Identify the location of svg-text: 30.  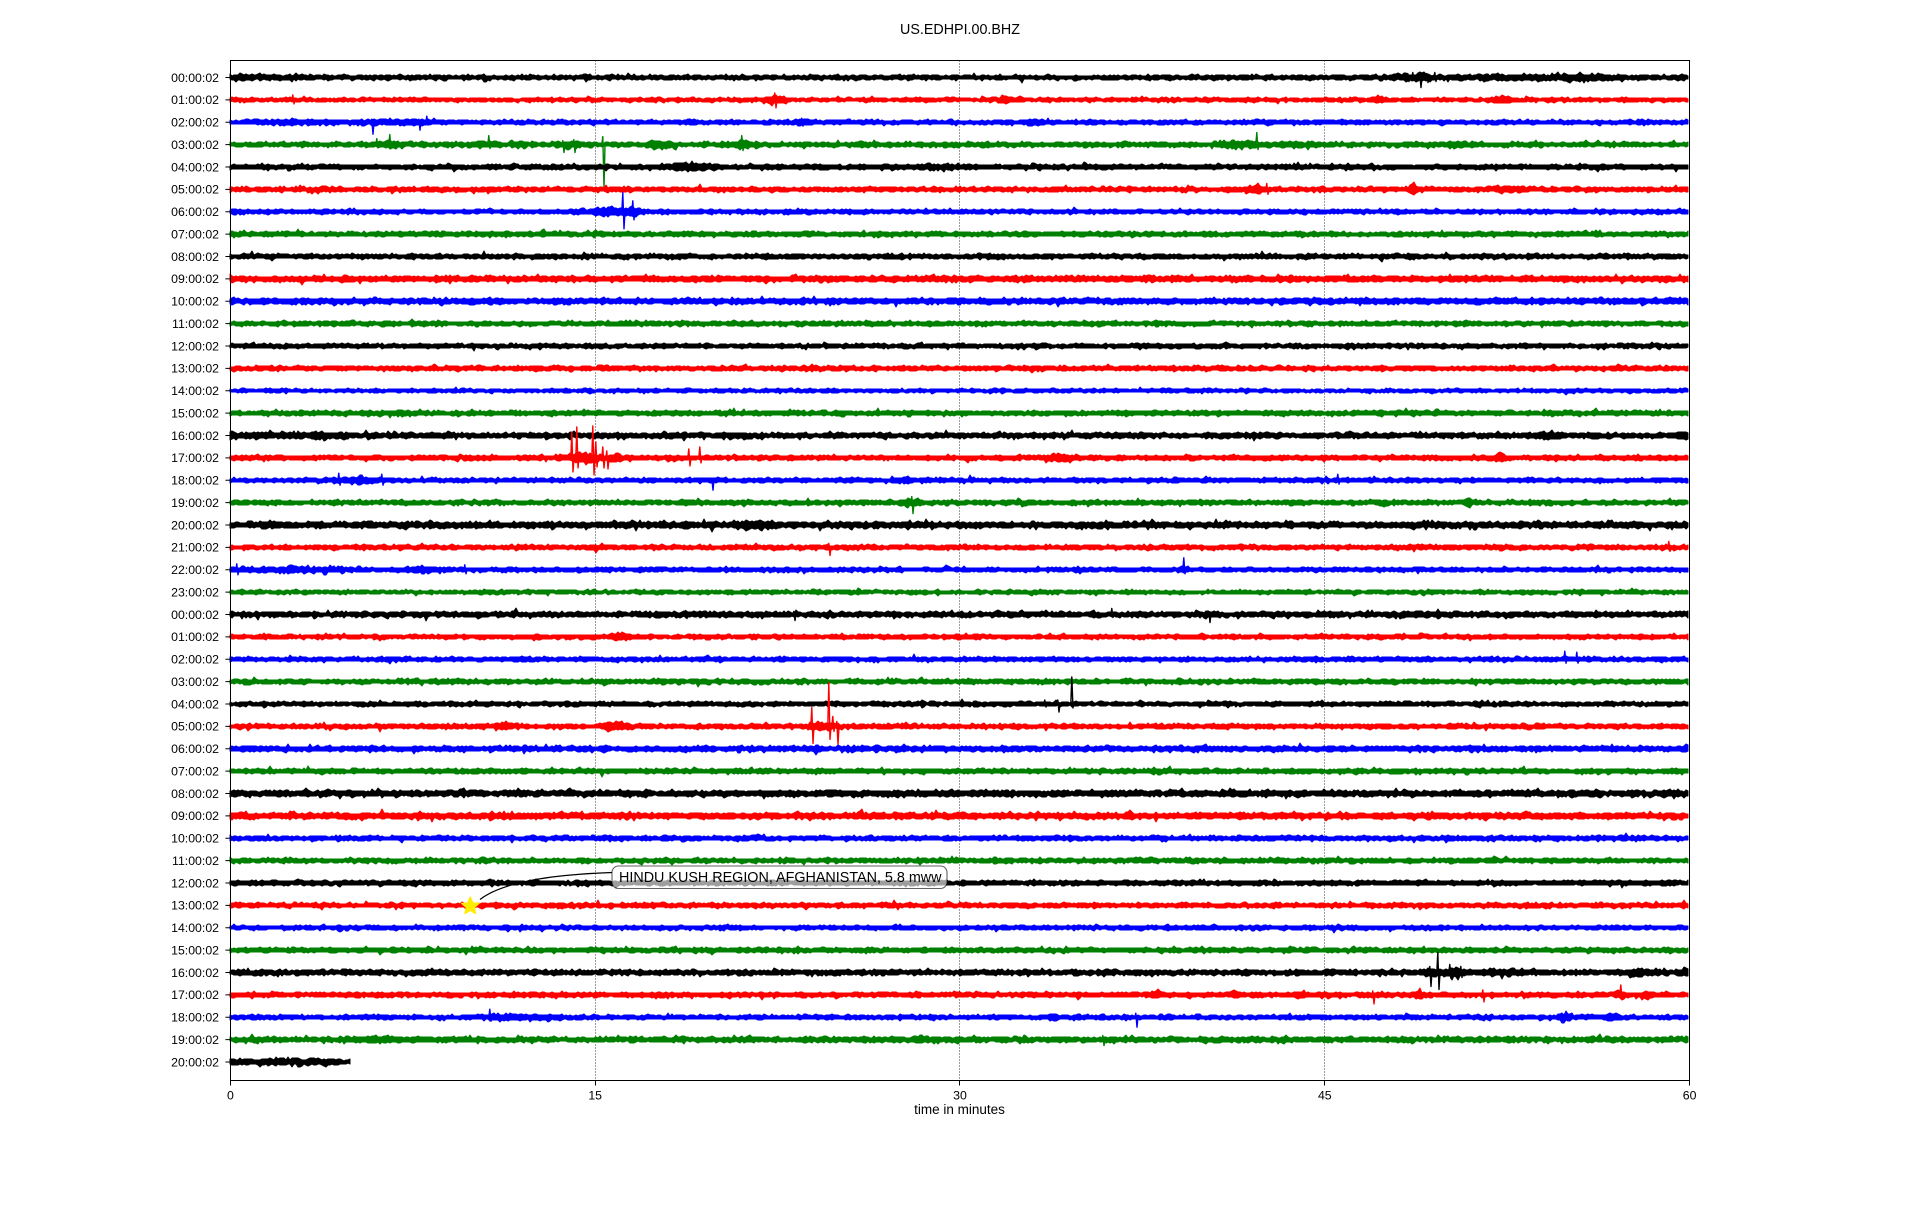
(960, 1096).